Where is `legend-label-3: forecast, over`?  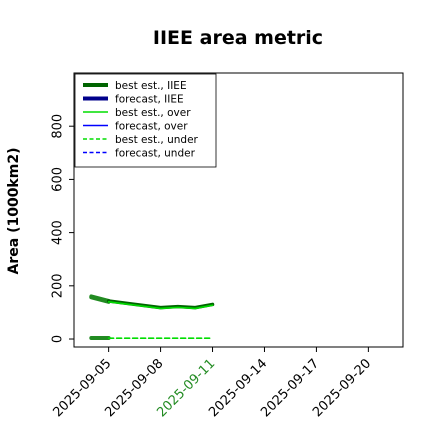 legend-label-3: forecast, over is located at coordinates (151, 127).